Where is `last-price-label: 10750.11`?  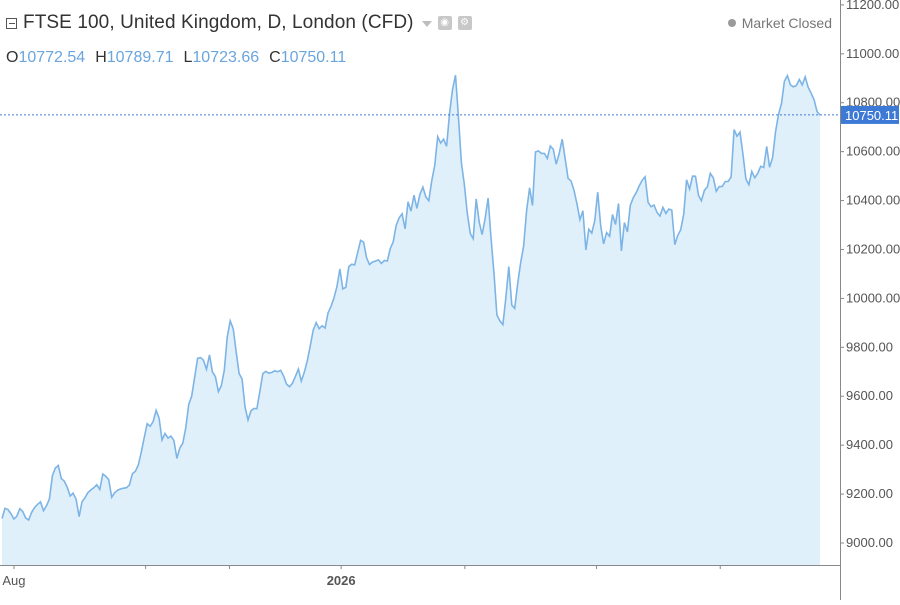 last-price-label: 10750.11 is located at coordinates (870, 114).